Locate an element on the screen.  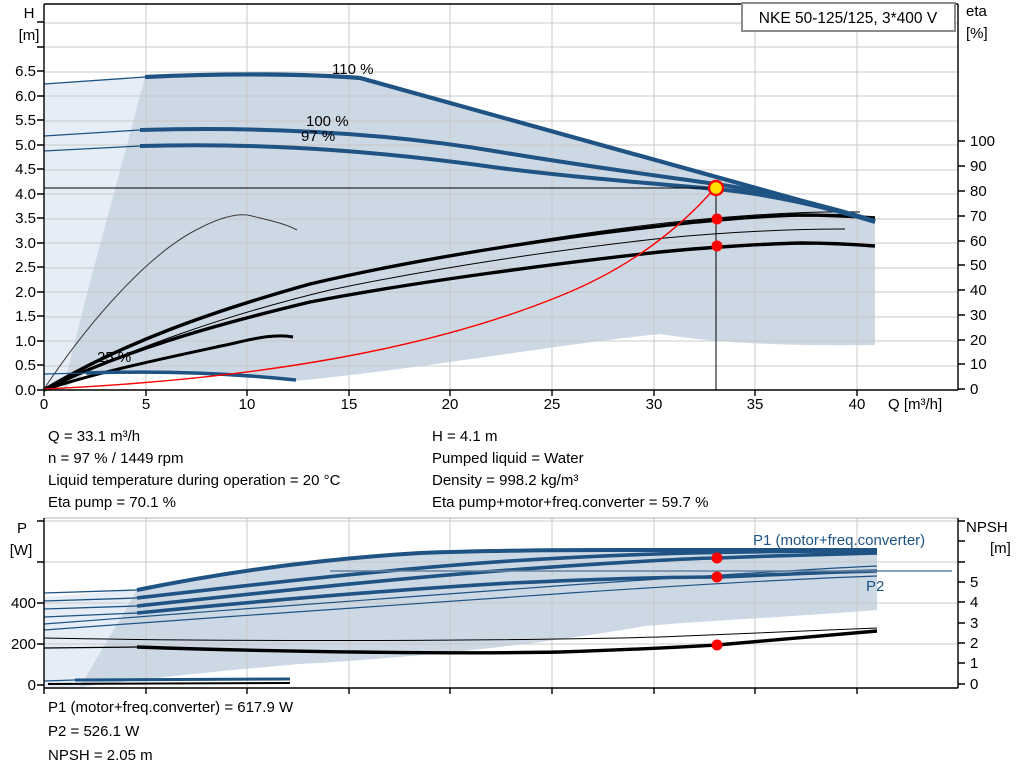
h-tick: 4.5 is located at coordinates (25, 169).